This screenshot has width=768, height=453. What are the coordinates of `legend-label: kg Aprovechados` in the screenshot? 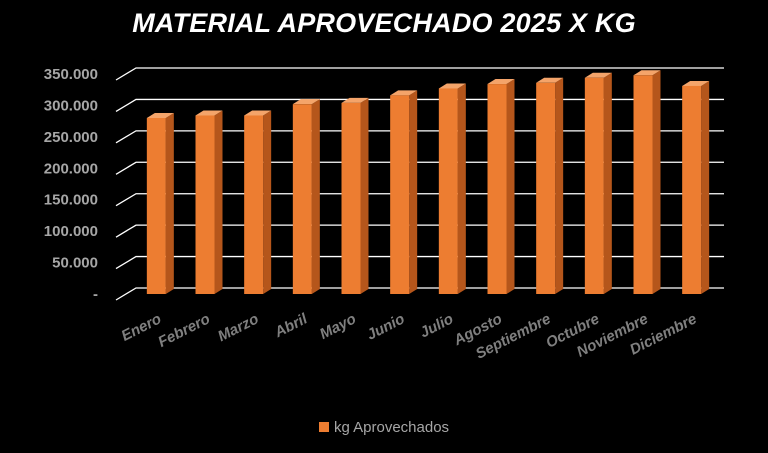 It's located at (391, 427).